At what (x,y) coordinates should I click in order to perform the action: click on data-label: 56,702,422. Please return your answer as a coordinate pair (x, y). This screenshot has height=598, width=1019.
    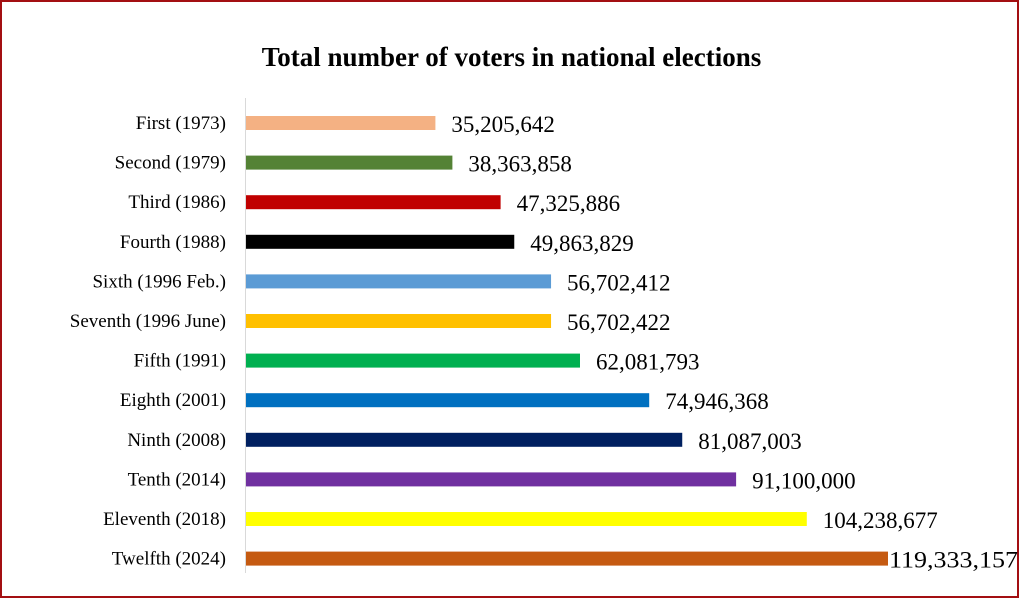
    Looking at the image, I should click on (619, 322).